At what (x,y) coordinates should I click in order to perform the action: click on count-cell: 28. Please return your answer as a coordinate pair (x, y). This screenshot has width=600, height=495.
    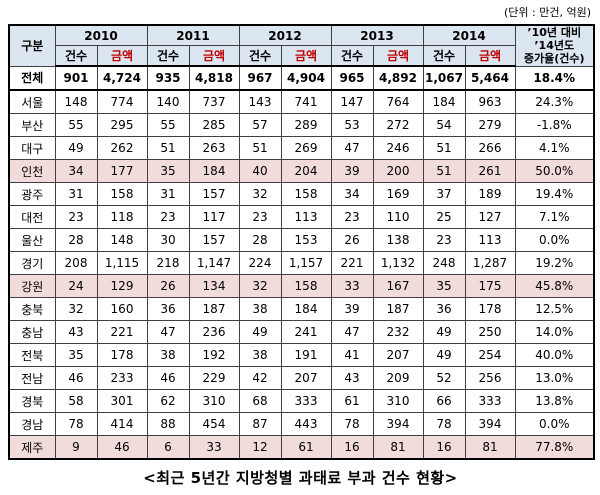
    Looking at the image, I should click on (76, 240).